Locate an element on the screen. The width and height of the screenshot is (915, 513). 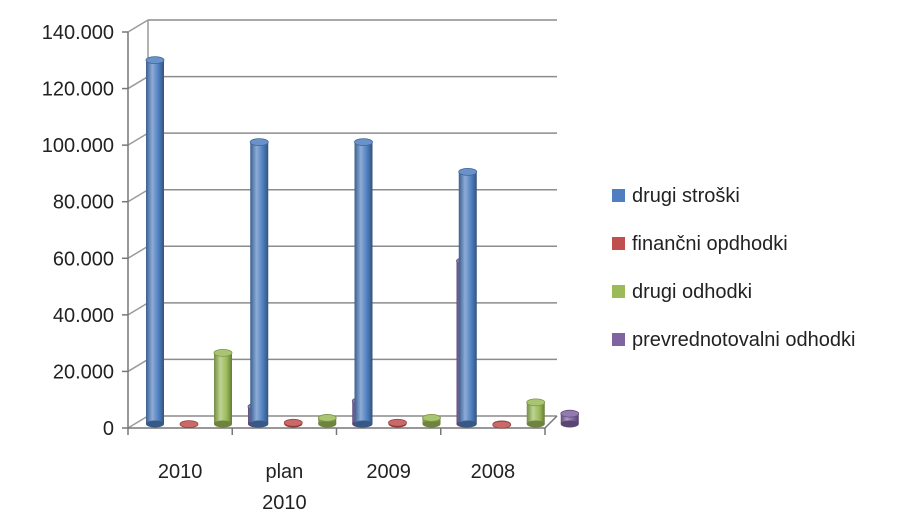
y-tick-label: 80.000 is located at coordinates (83, 203).